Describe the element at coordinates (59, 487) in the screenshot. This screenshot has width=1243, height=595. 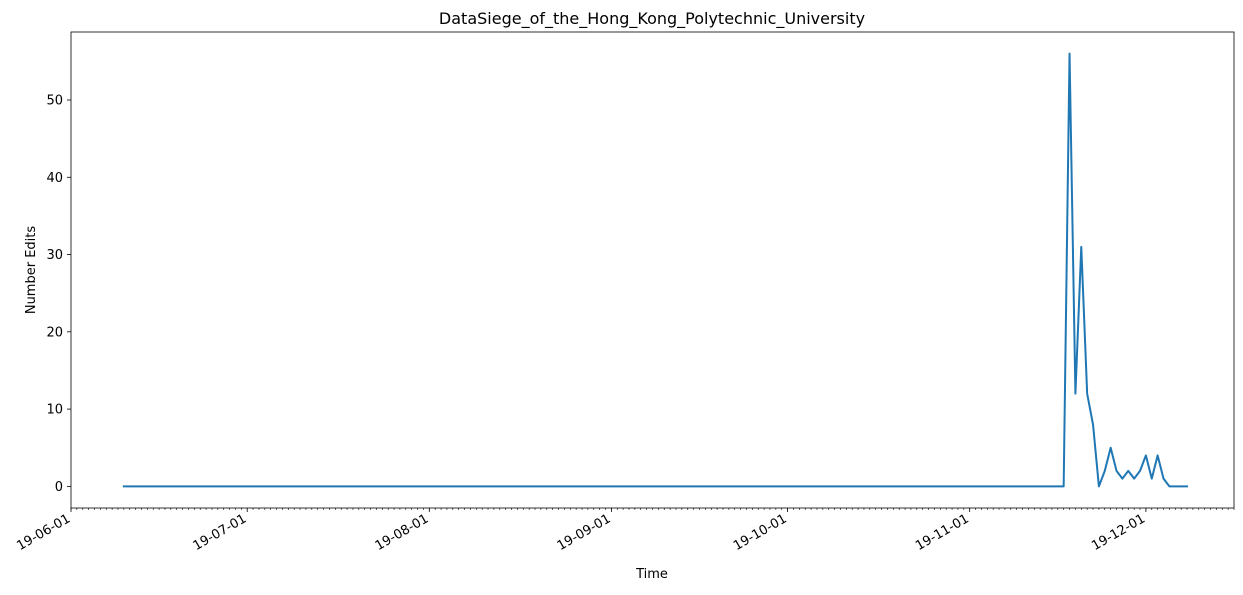
I see `y-tick-label: 0` at that location.